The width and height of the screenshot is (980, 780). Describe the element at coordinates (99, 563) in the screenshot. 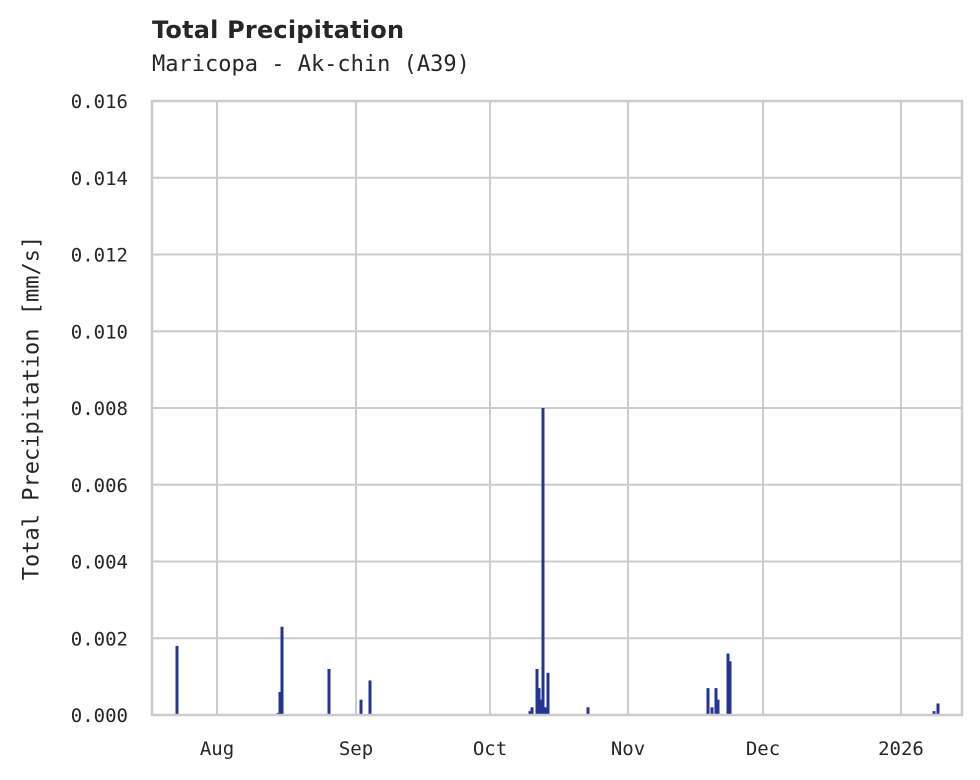

I see `y-tick-label: 0.004` at that location.